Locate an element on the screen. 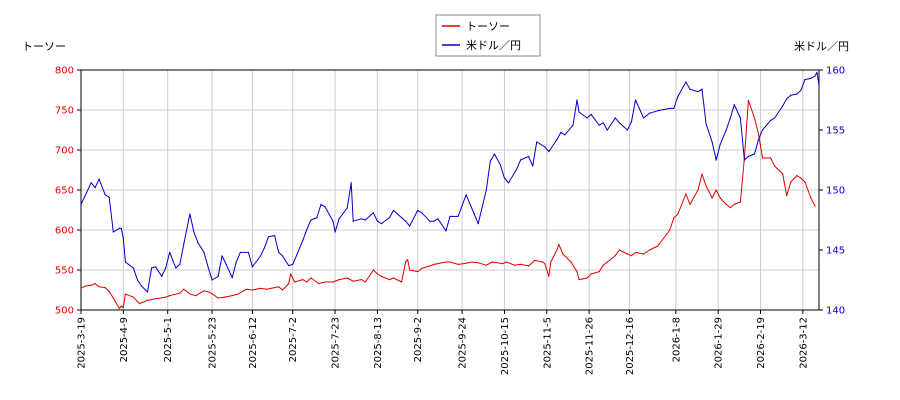 This screenshot has width=900, height=400. x-tick-label: 2025-7-23 is located at coordinates (336, 343).